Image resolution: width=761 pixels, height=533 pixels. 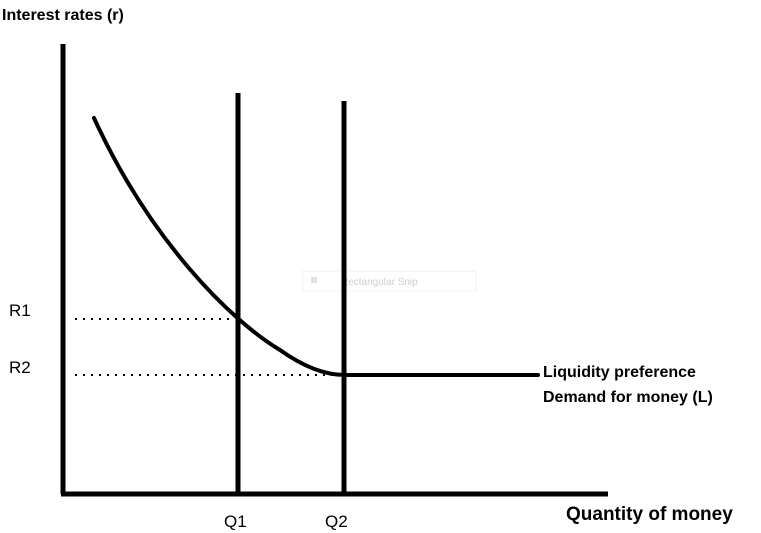 What do you see at coordinates (649, 514) in the screenshot?
I see `x-axis-title: Quantity of money` at bounding box center [649, 514].